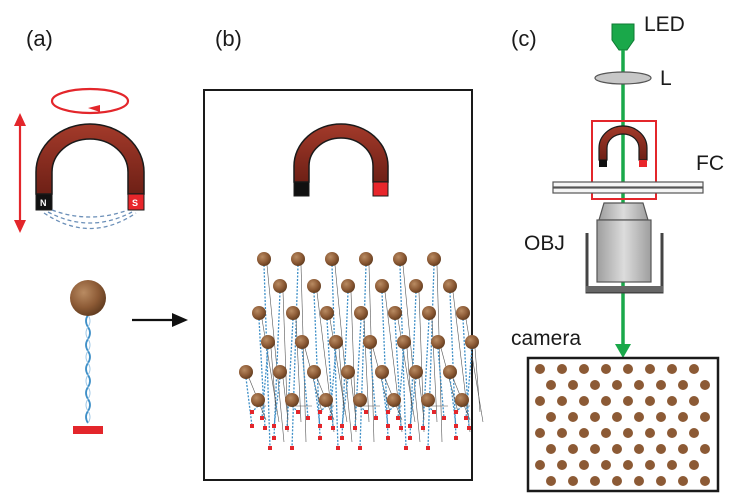  I want to click on camera-bead-image, so click(622, 425).